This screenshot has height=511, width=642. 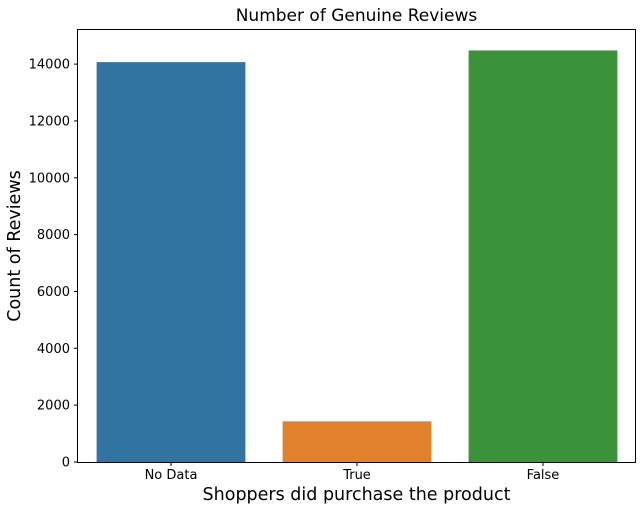 I want to click on y-tick-label: 0, so click(x=66, y=463).